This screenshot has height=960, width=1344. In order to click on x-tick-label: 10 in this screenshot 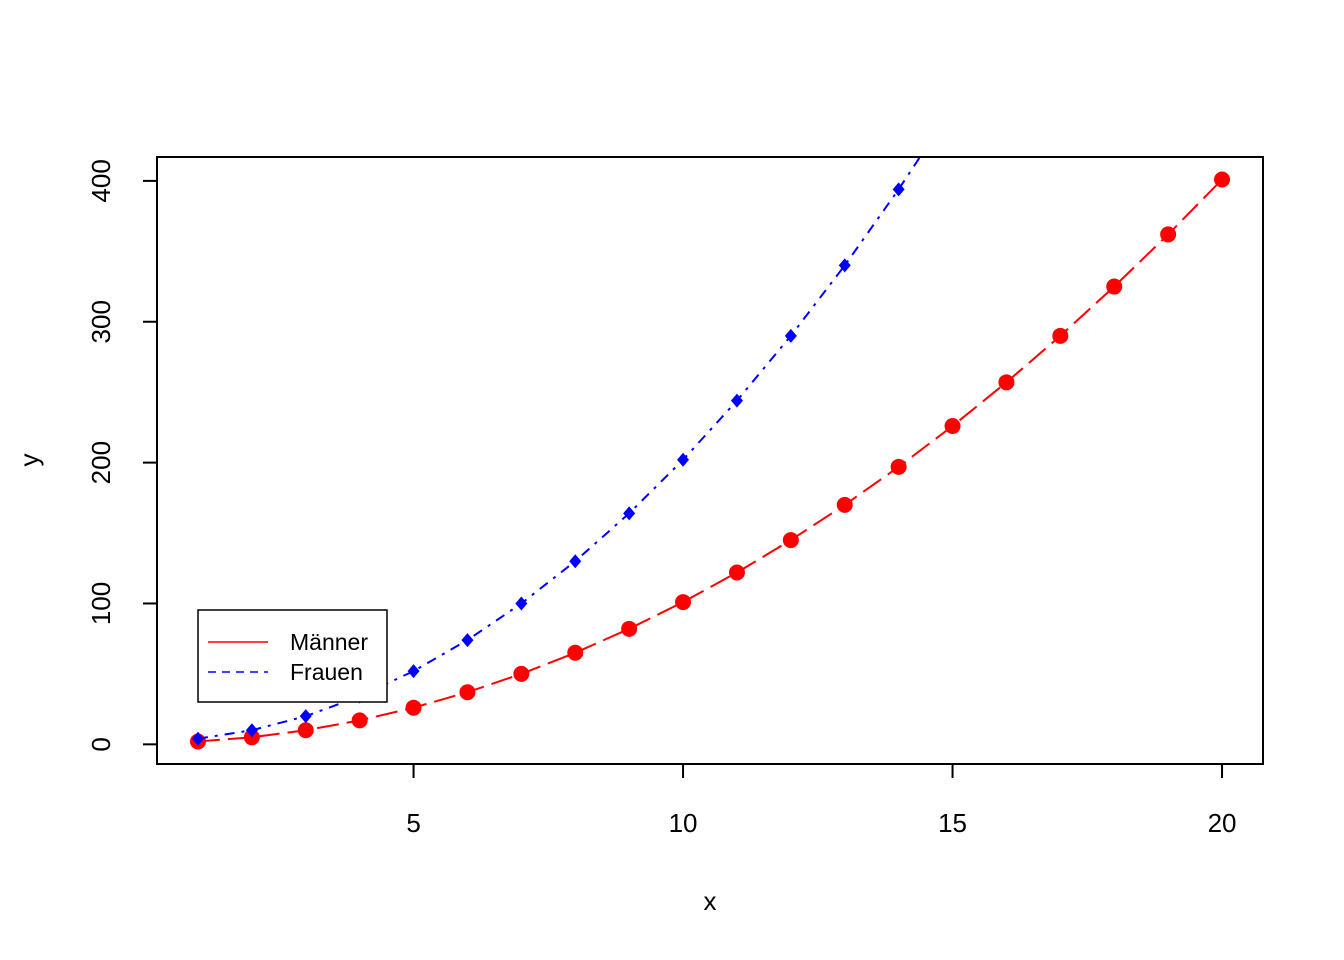, I will do `click(683, 823)`.